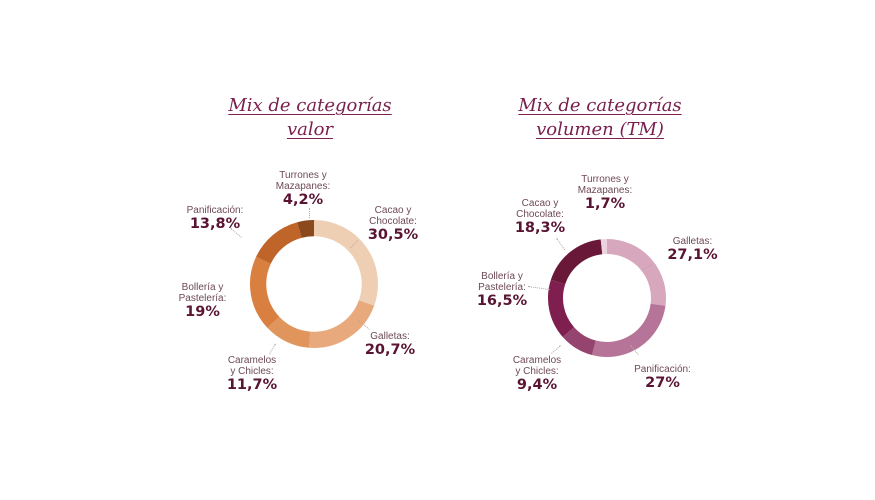 Image resolution: width=875 pixels, height=500 pixels. What do you see at coordinates (390, 344) in the screenshot?
I see `label-galletas-valor: Galletas: 20,7%` at bounding box center [390, 344].